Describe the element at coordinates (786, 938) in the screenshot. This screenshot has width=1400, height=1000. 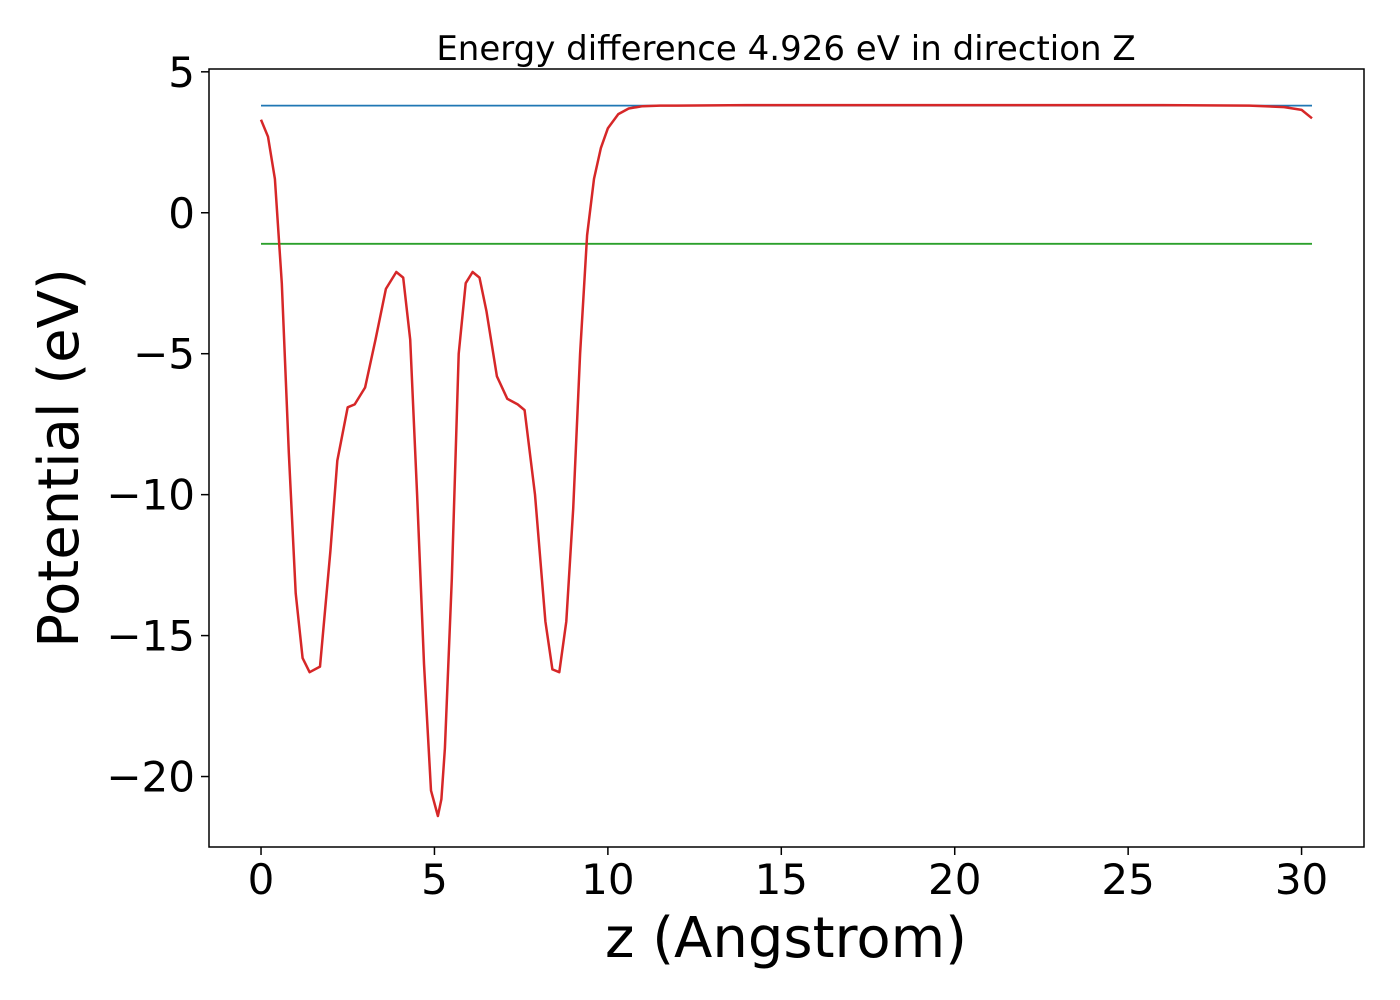
I see `x-axis-label: z (Angstrom)` at that location.